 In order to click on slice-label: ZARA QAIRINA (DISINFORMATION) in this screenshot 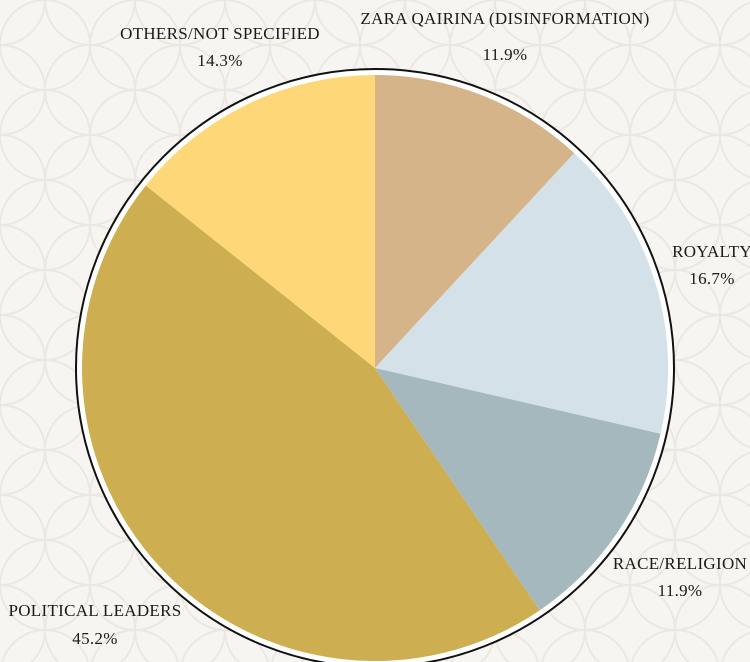, I will do `click(504, 18)`.